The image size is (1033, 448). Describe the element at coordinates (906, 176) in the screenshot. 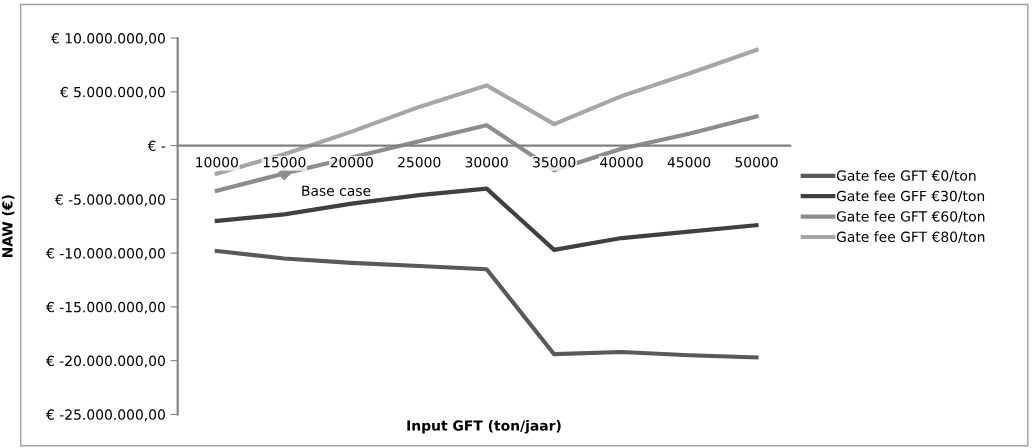

I see `legend-label: Gate fee GFT €0/ton` at that location.